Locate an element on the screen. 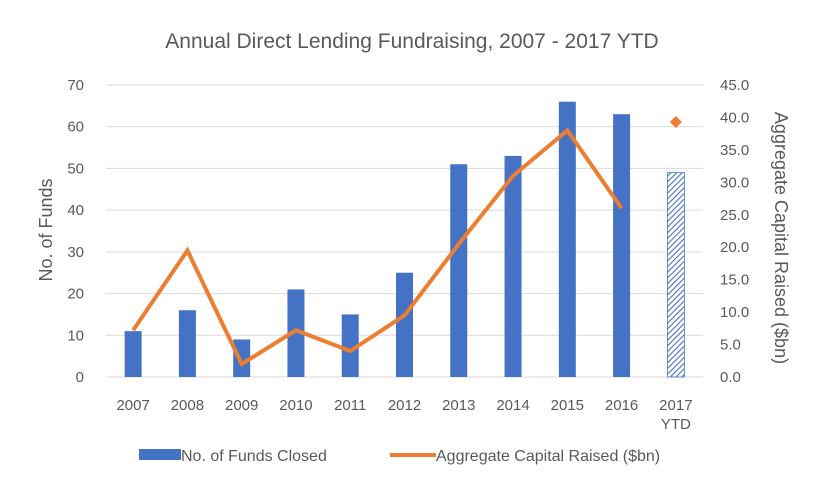 The image size is (825, 487). left-tick-label: 10 is located at coordinates (75, 335).